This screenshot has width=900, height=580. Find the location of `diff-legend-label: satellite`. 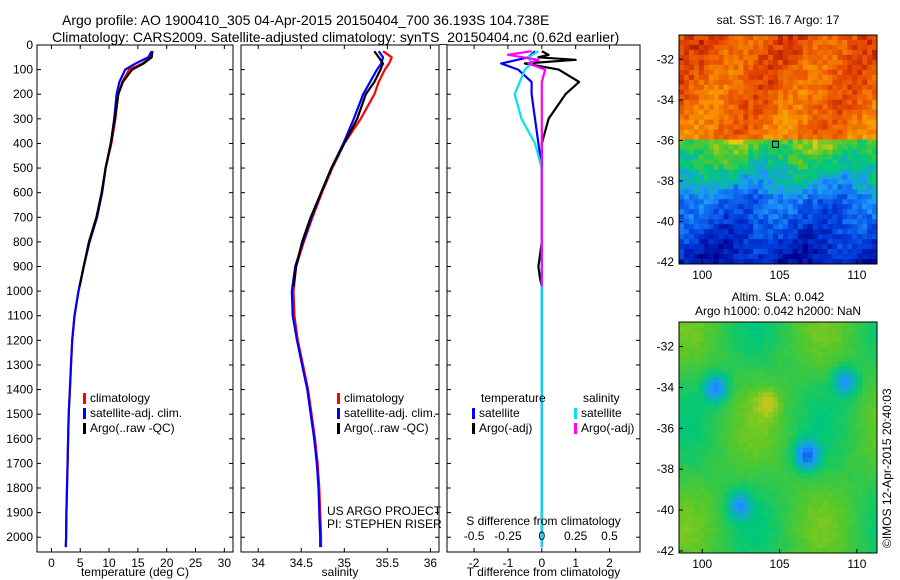

diff-legend-label: satellite is located at coordinates (601, 413).